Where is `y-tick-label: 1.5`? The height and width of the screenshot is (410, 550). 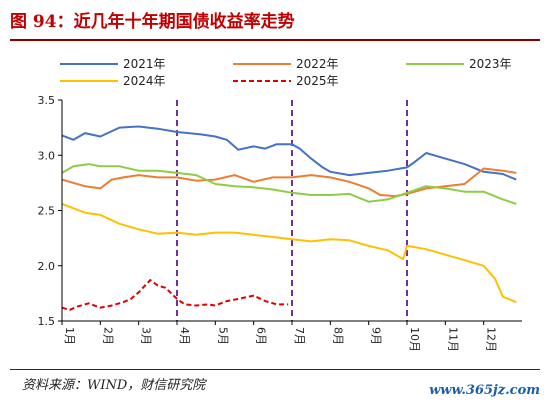 y-tick-label: 1.5 is located at coordinates (47, 321).